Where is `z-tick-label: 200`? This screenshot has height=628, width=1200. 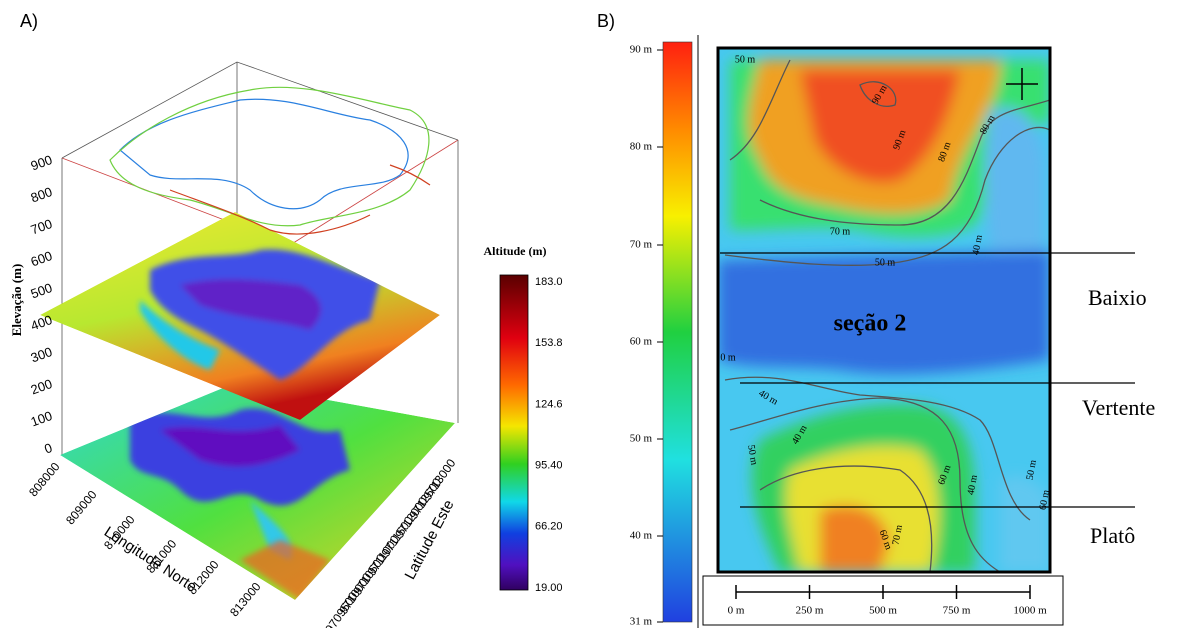
z-tick-label: 200 is located at coordinates (42, 387).